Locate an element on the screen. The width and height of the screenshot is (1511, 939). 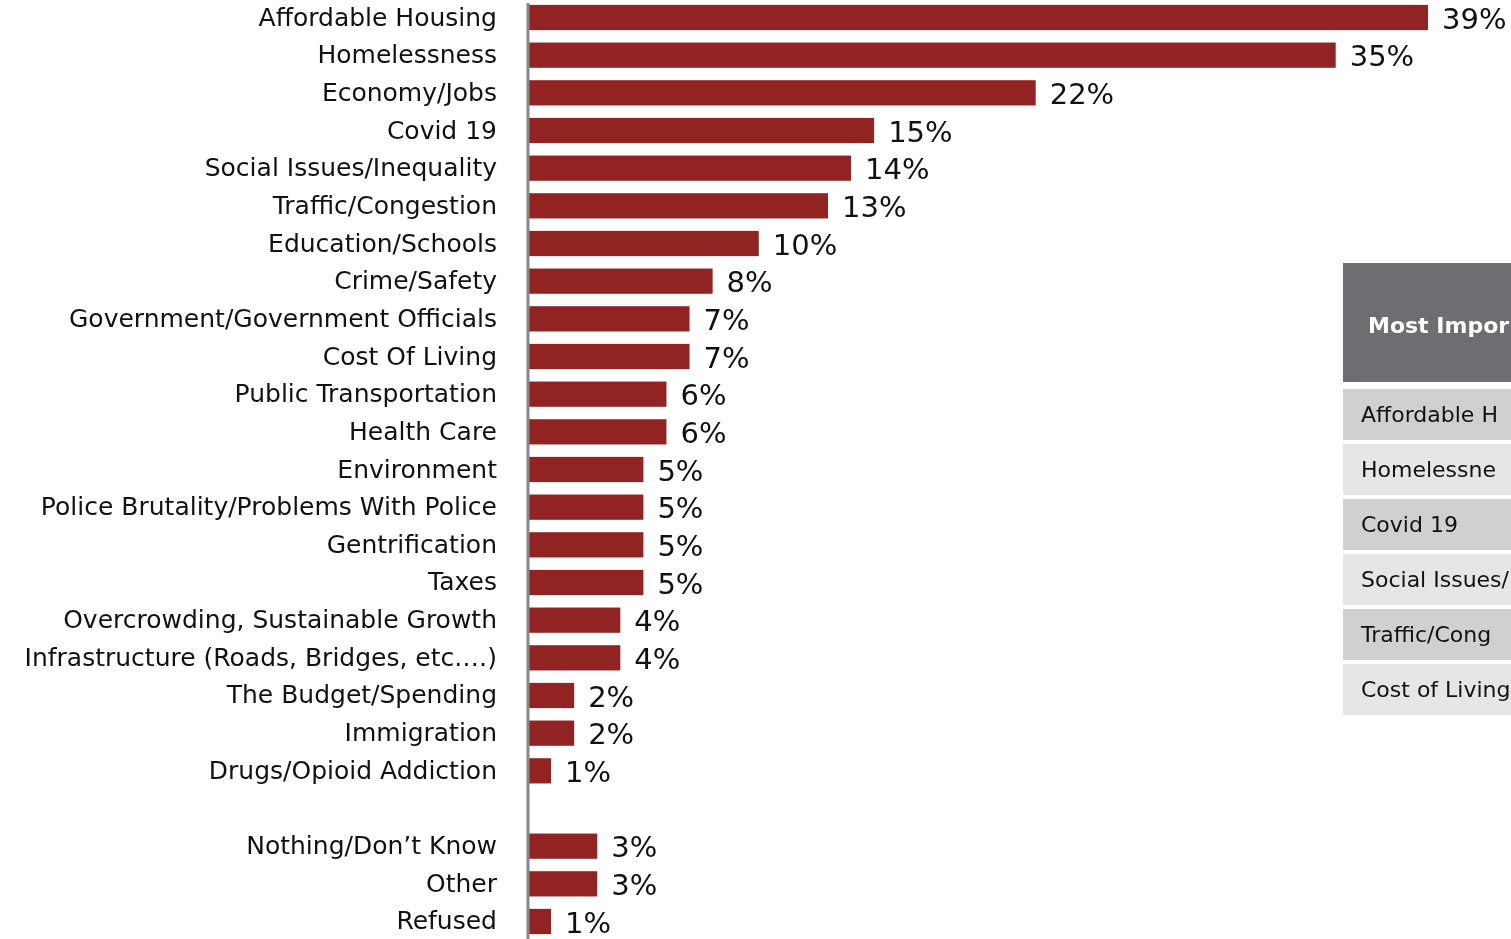
y-tick-label: Gentrification is located at coordinates (411, 544).